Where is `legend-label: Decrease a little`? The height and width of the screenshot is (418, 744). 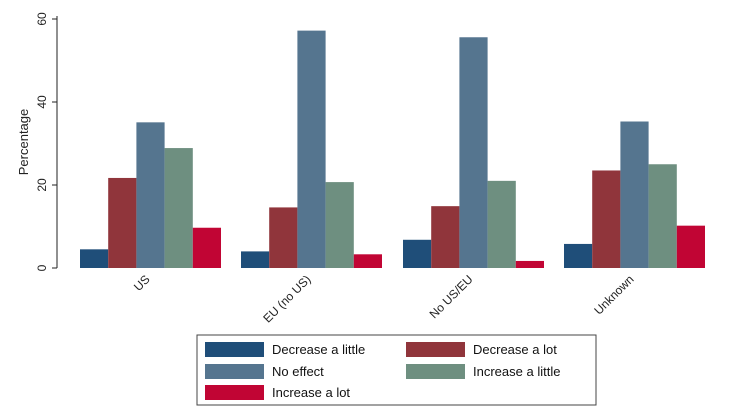 legend-label: Decrease a little is located at coordinates (318, 349).